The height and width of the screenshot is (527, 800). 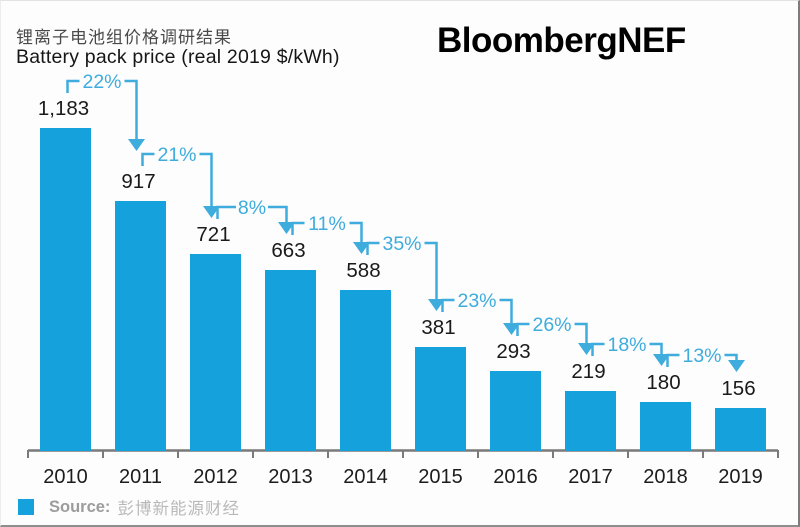 What do you see at coordinates (63, 108) in the screenshot?
I see `value-label-2010: 1,183` at bounding box center [63, 108].